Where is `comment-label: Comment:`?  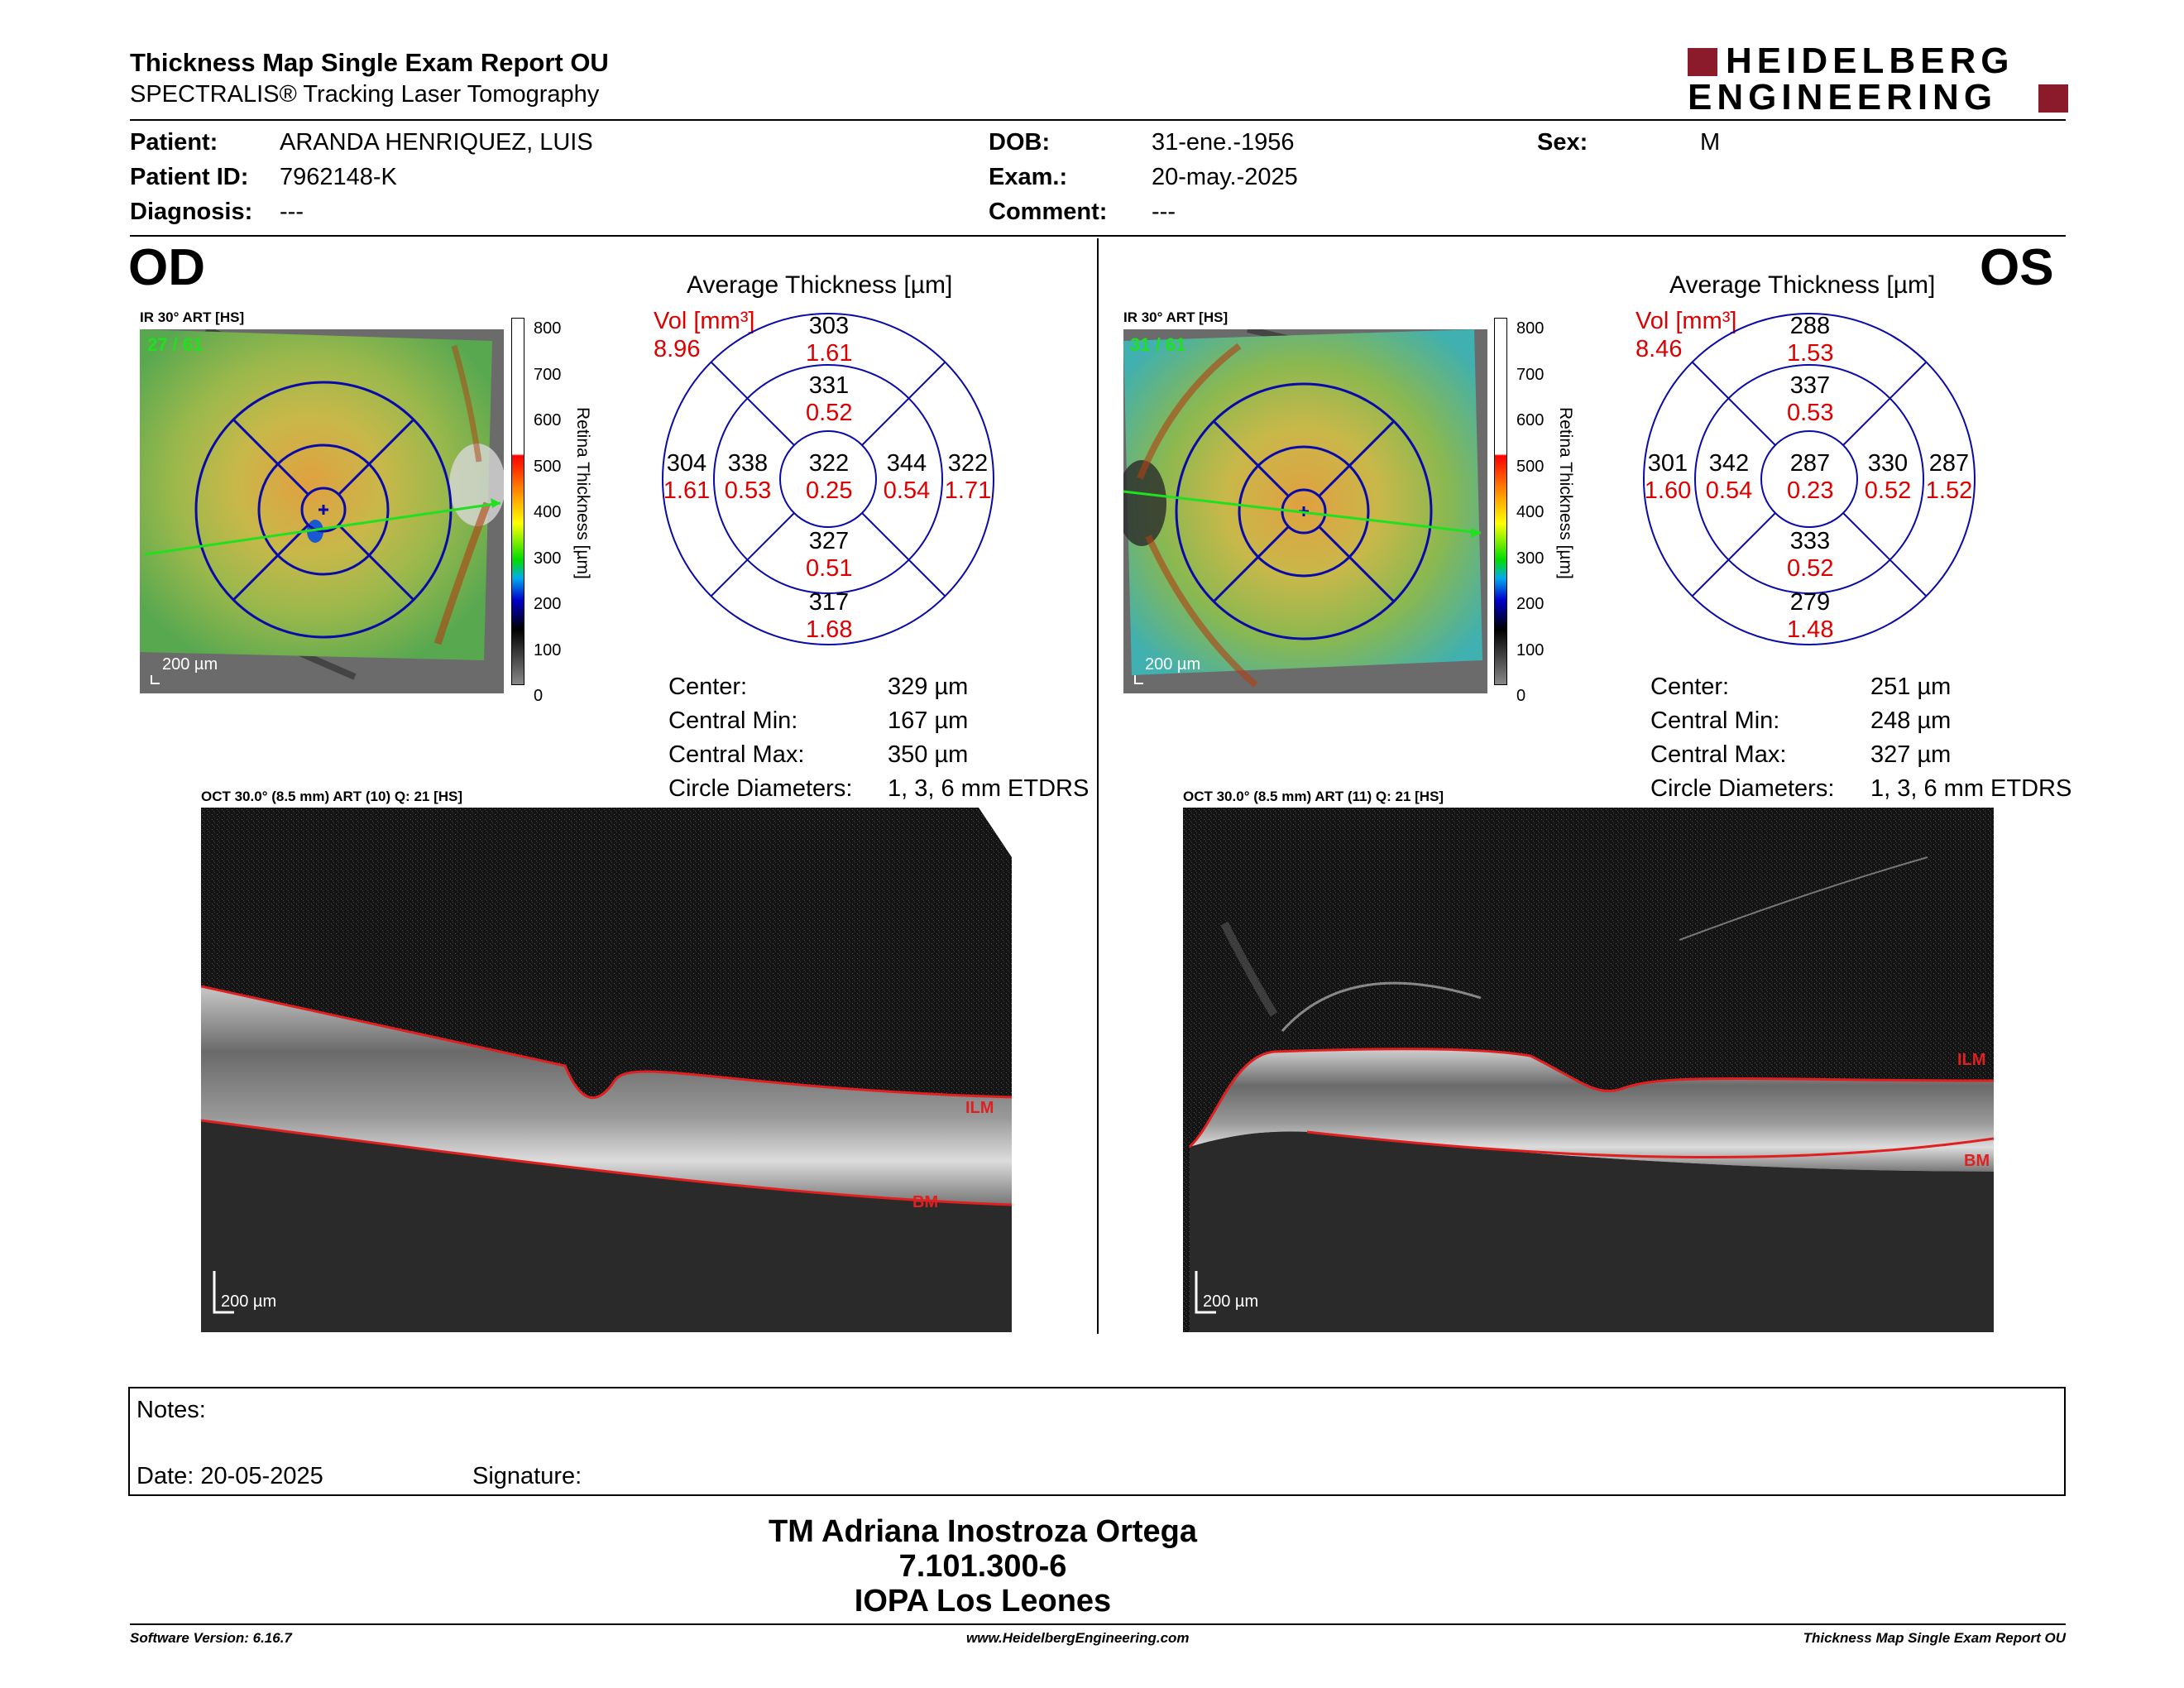
comment-label: Comment: is located at coordinates (1048, 212).